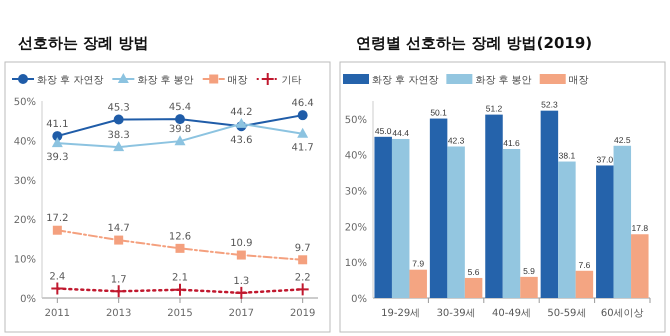 Image resolution: width=670 pixels, height=336 pixels. I want to click on data-label: 7.6, so click(584, 265).